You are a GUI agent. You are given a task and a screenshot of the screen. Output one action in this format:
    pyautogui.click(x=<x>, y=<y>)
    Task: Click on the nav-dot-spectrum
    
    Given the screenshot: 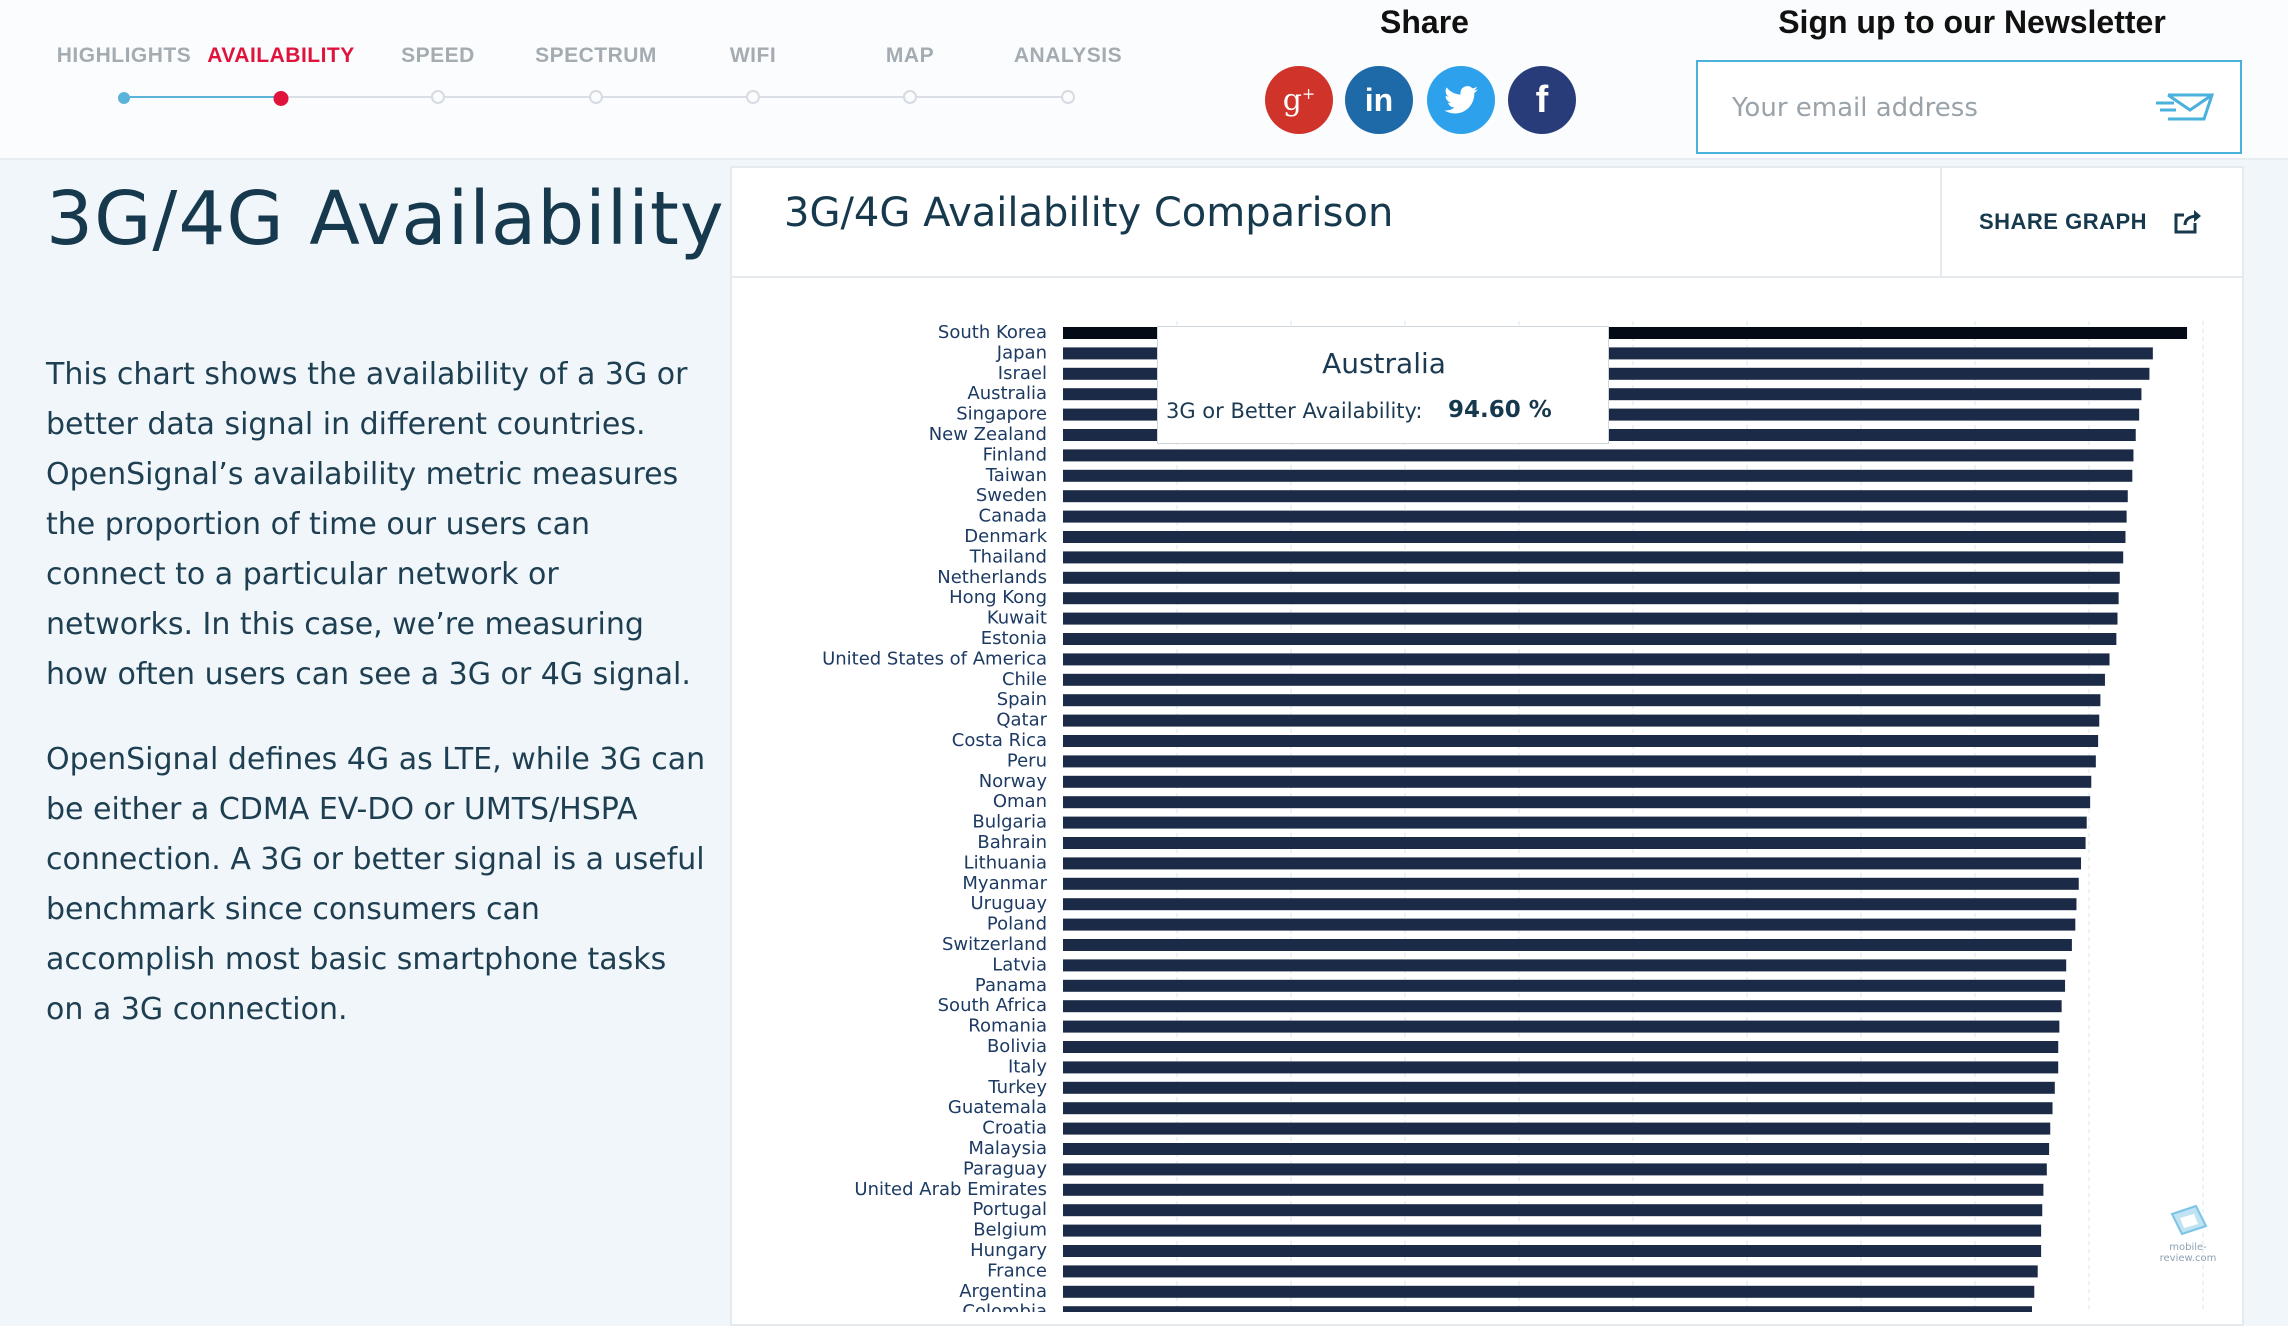 What is the action you would take?
    pyautogui.click(x=596, y=97)
    